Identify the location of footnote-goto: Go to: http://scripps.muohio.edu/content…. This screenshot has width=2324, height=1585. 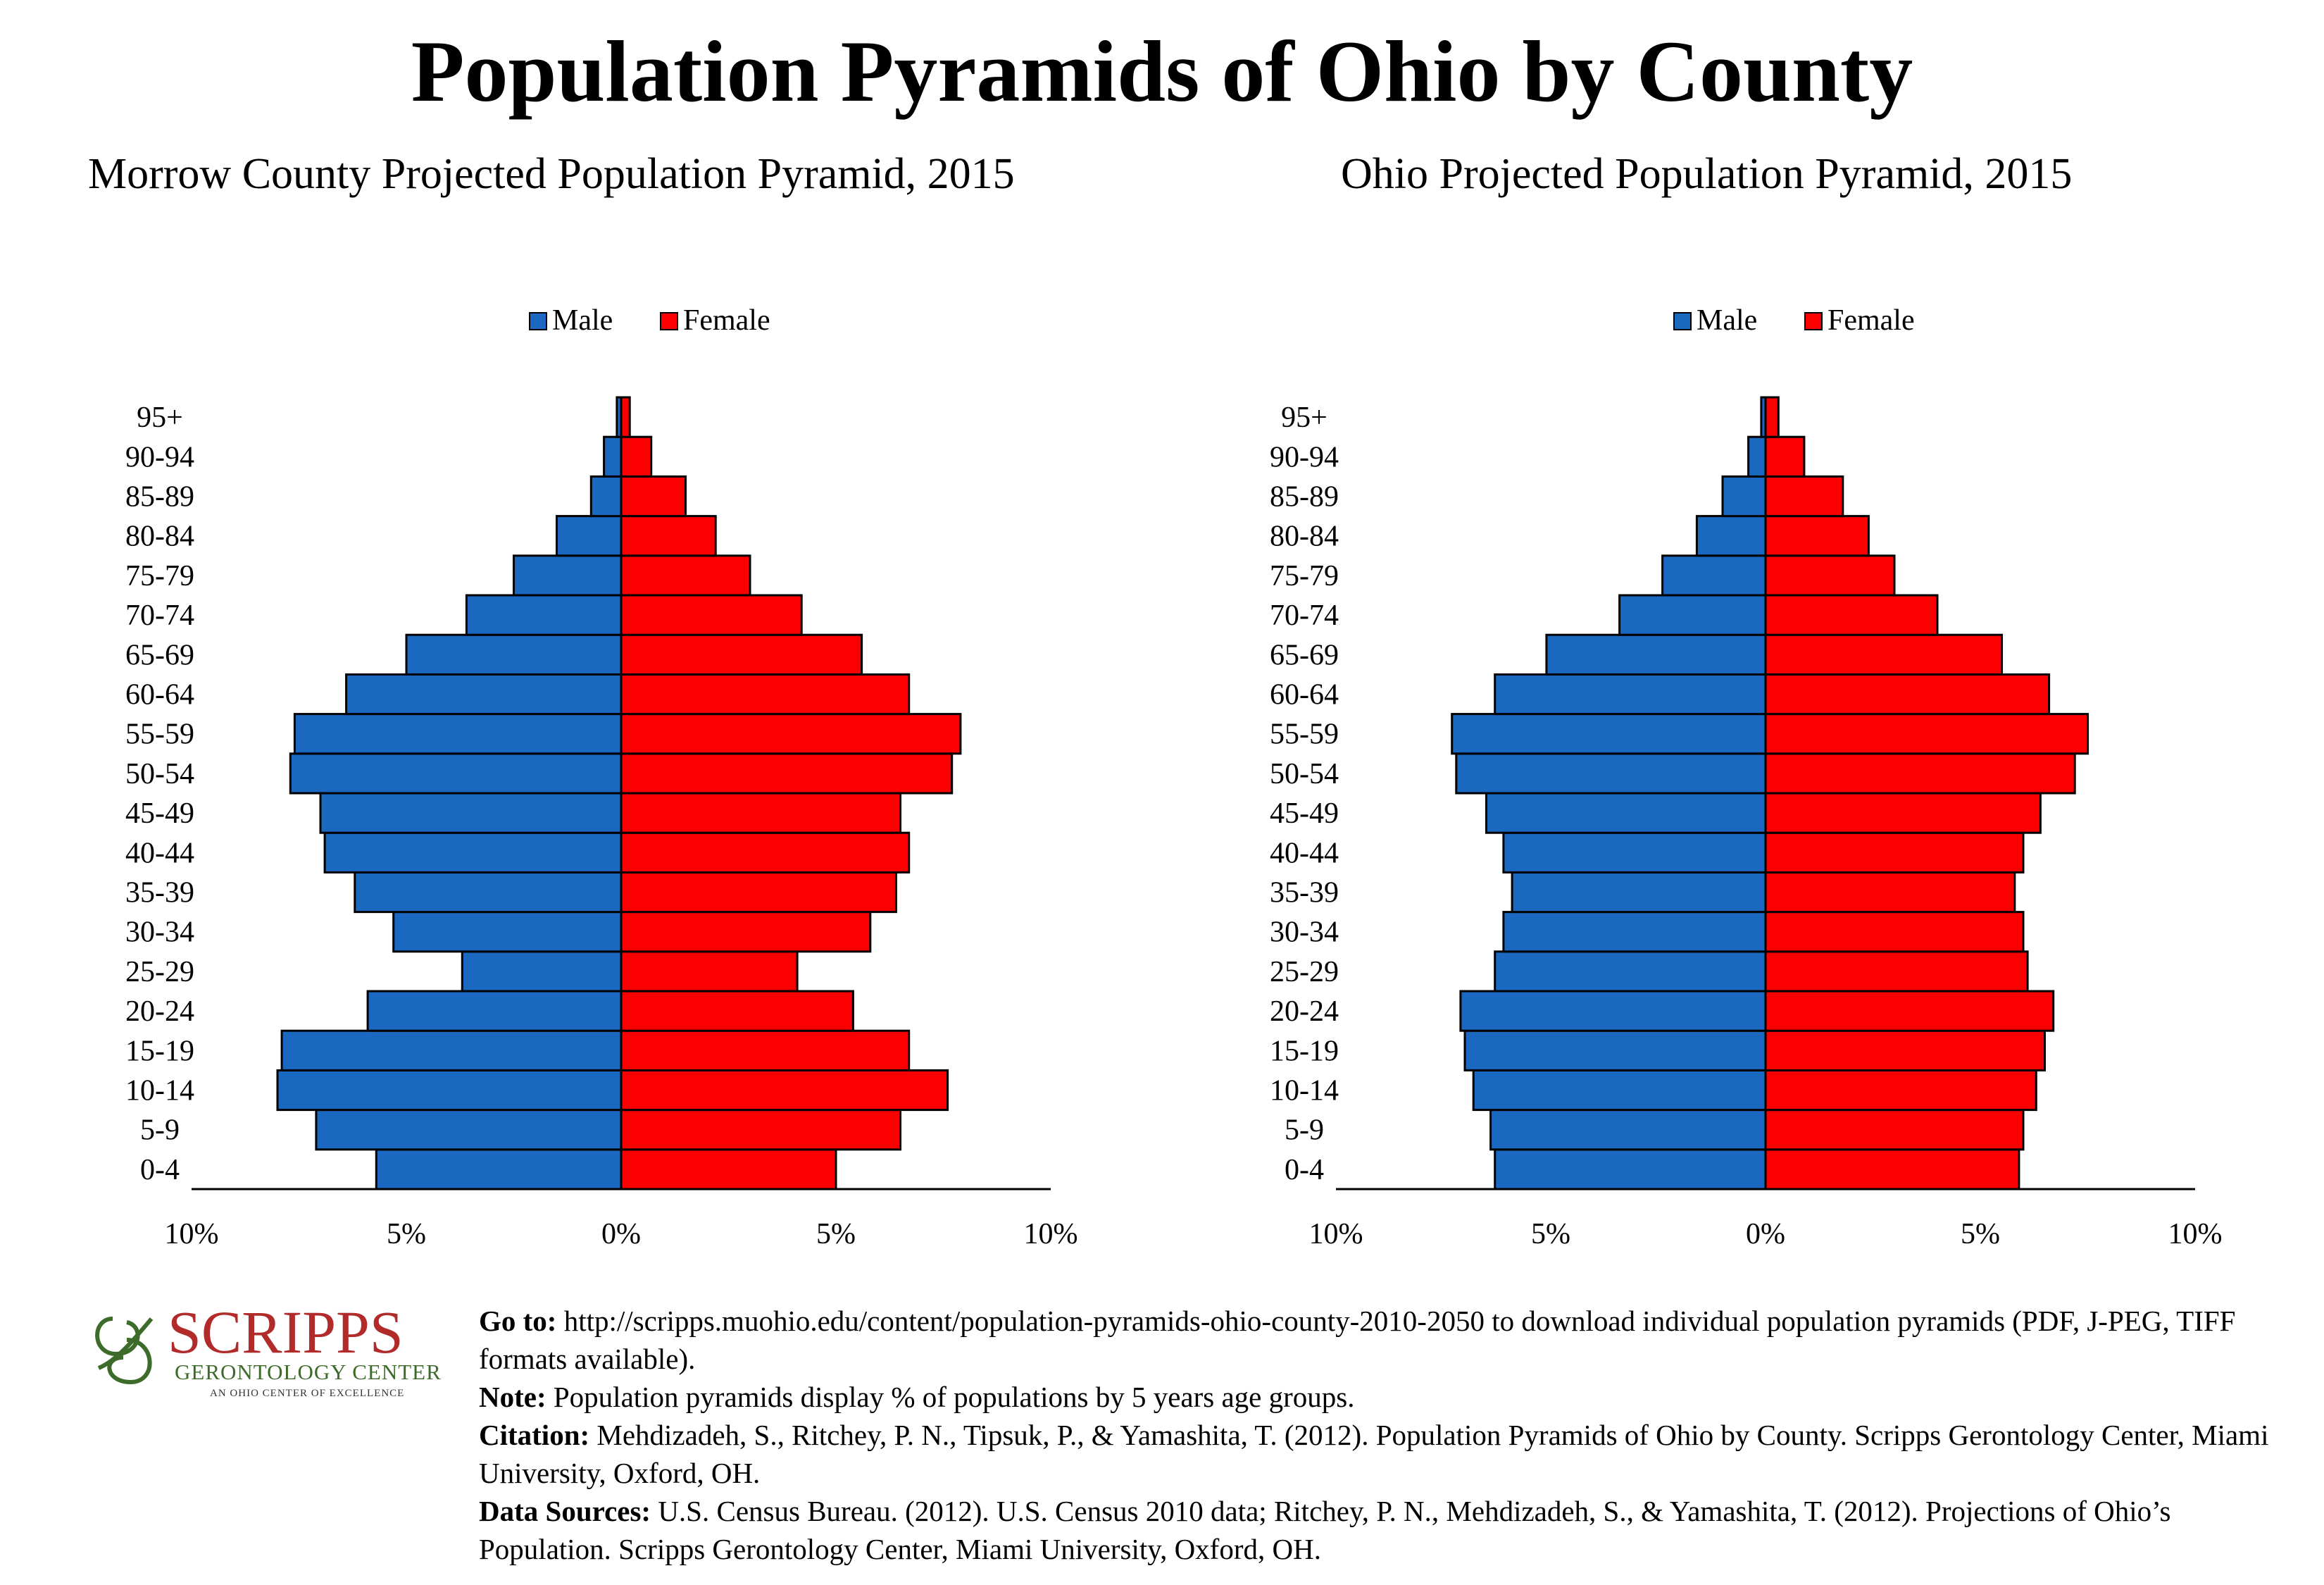
(1357, 1340).